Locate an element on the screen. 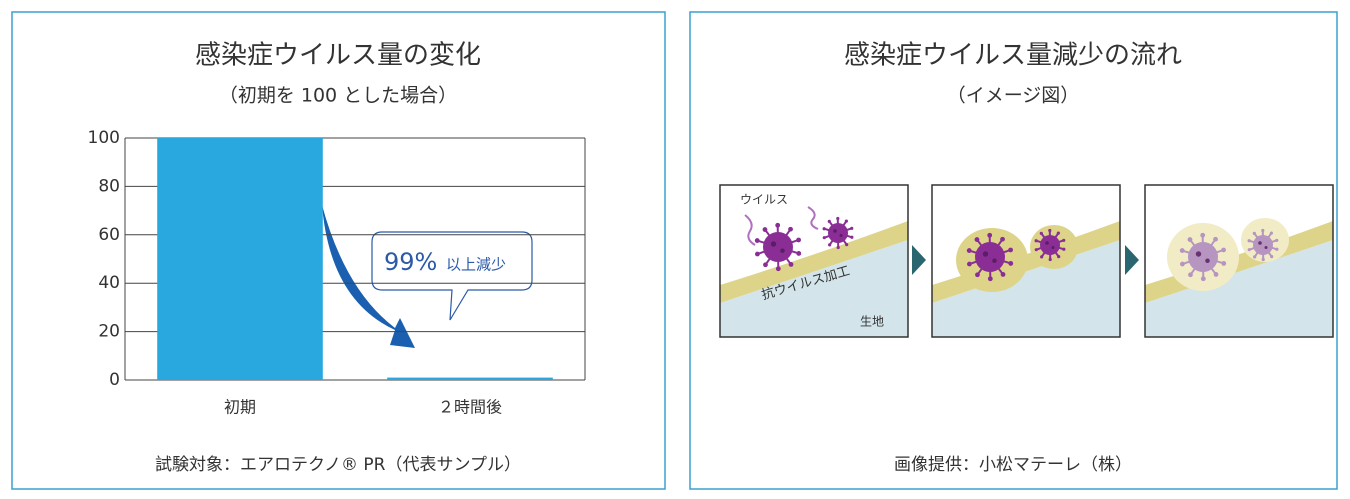 This screenshot has height=499, width=1350. y-tick-label: 80 is located at coordinates (109, 186).